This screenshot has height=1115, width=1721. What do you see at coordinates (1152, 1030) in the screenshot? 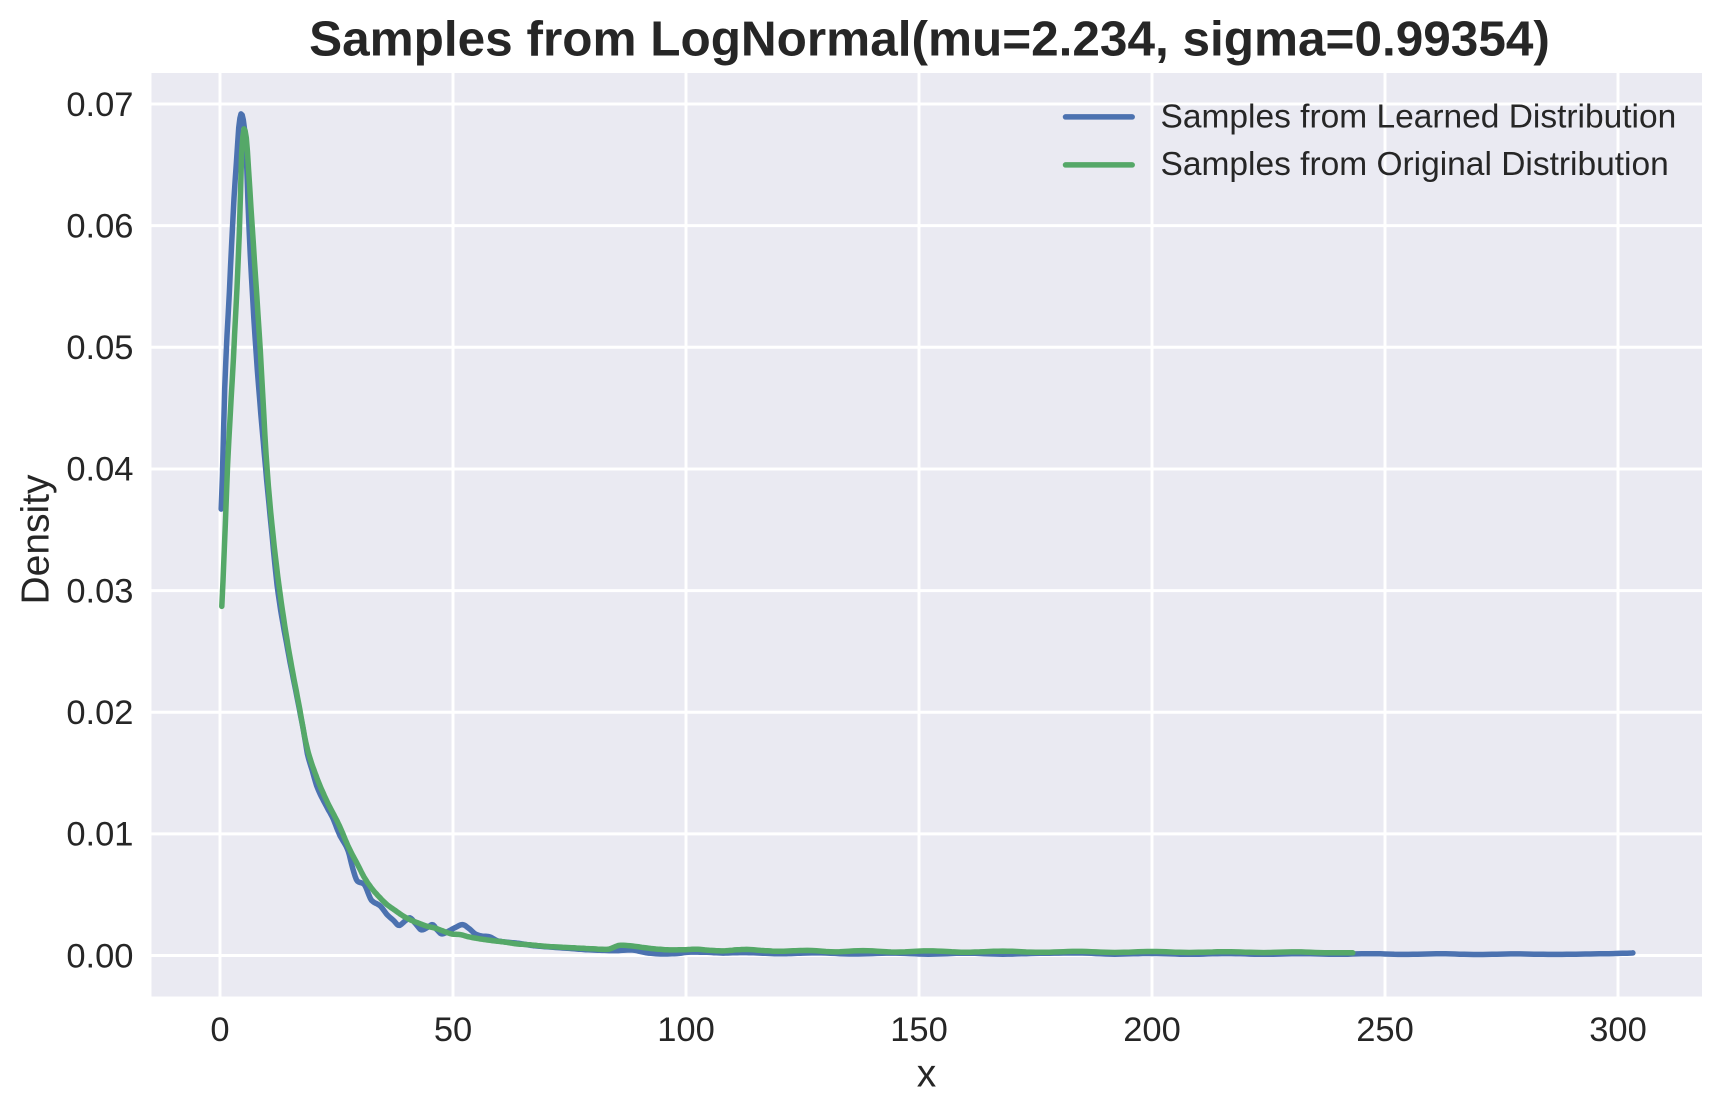
I see `svg-text: 200` at bounding box center [1152, 1030].